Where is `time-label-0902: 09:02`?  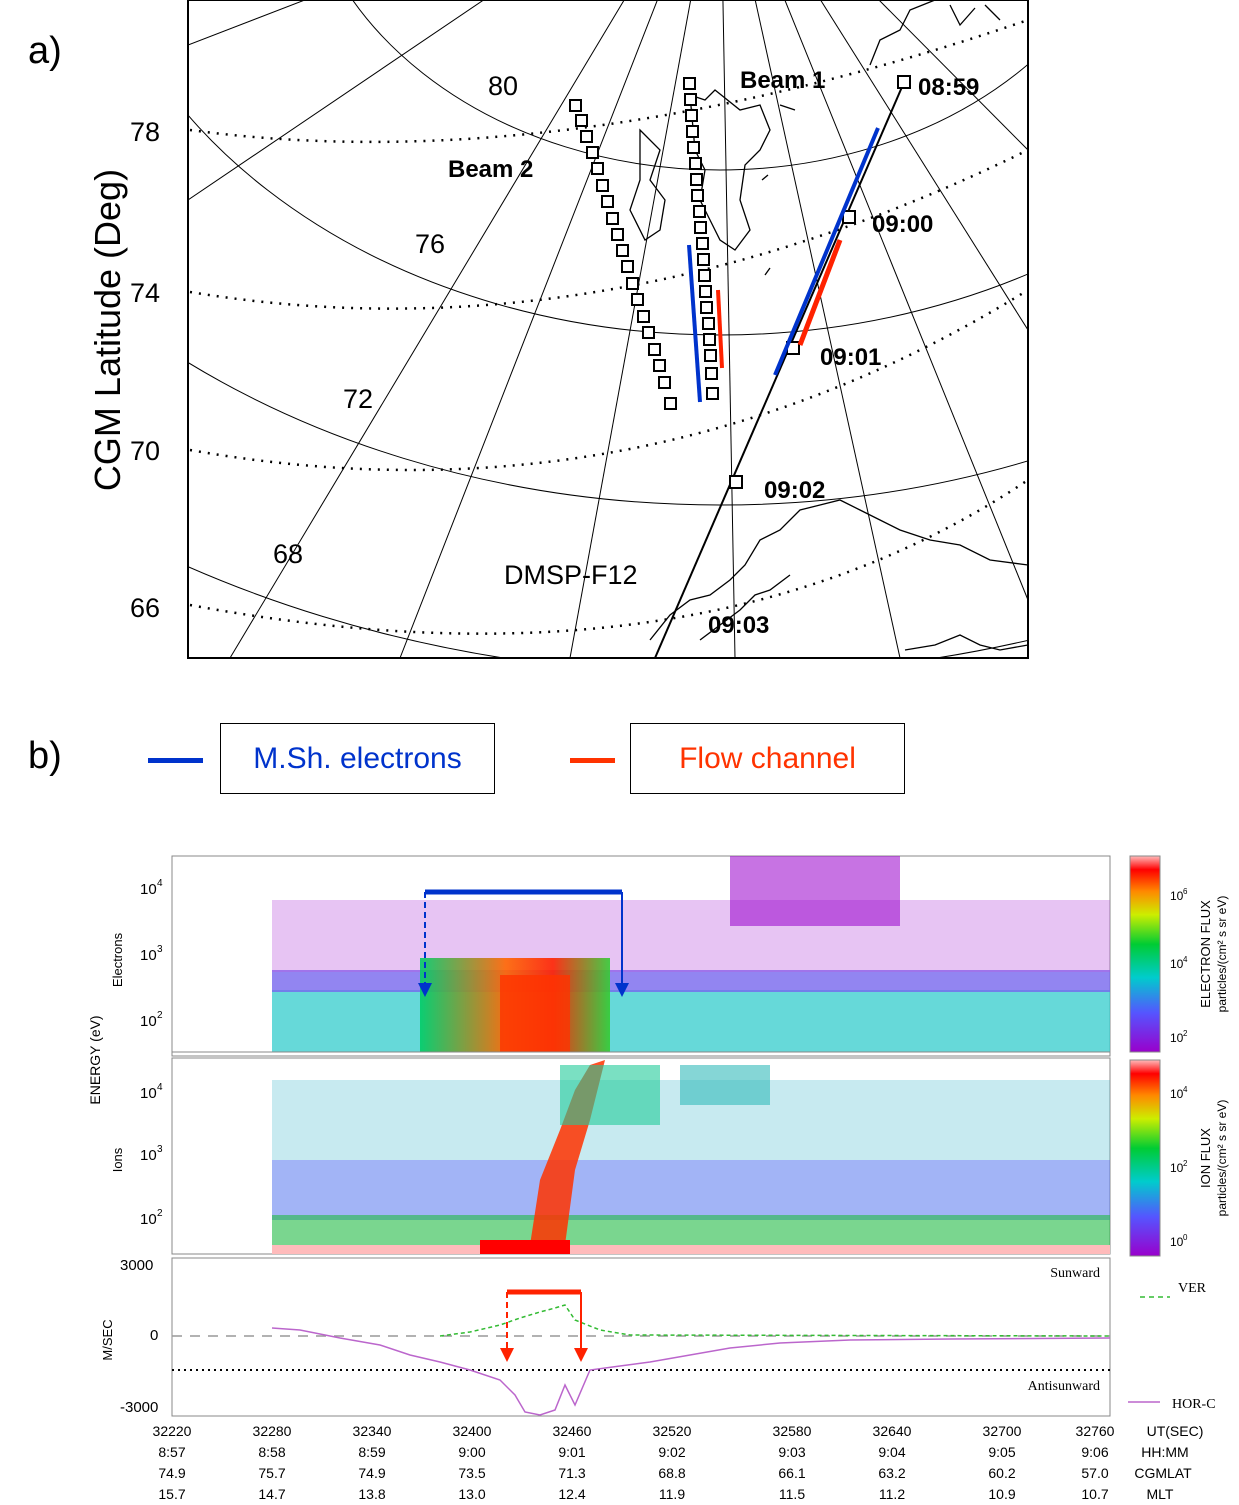 time-label-0902: 09:02 is located at coordinates (794, 490).